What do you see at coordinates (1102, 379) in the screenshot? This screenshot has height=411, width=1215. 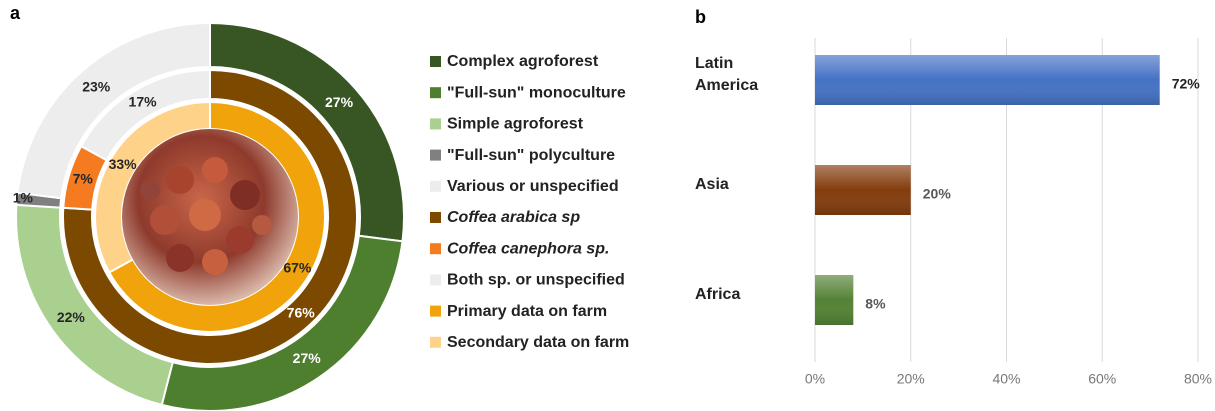 I see `x-tick-label: 60%` at bounding box center [1102, 379].